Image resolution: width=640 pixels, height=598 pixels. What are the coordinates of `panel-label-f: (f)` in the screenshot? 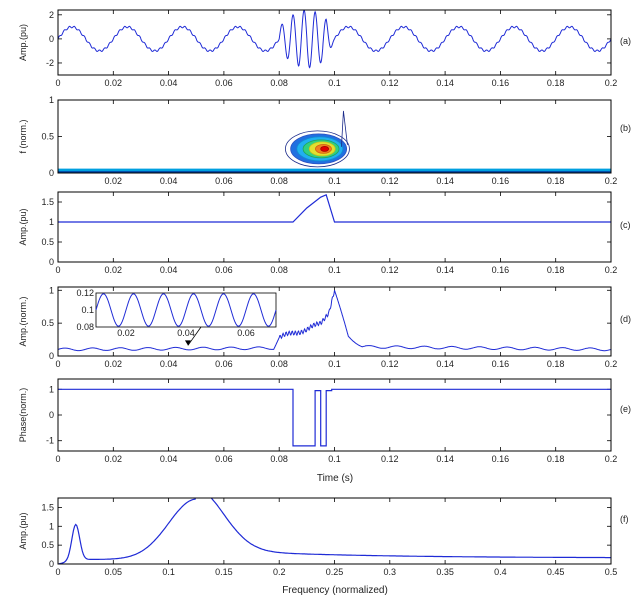 It's located at (624, 519).